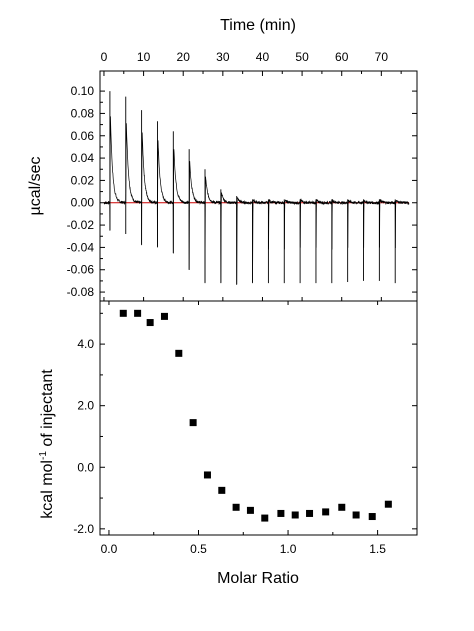  I want to click on time-tick-label: 60, so click(342, 57).